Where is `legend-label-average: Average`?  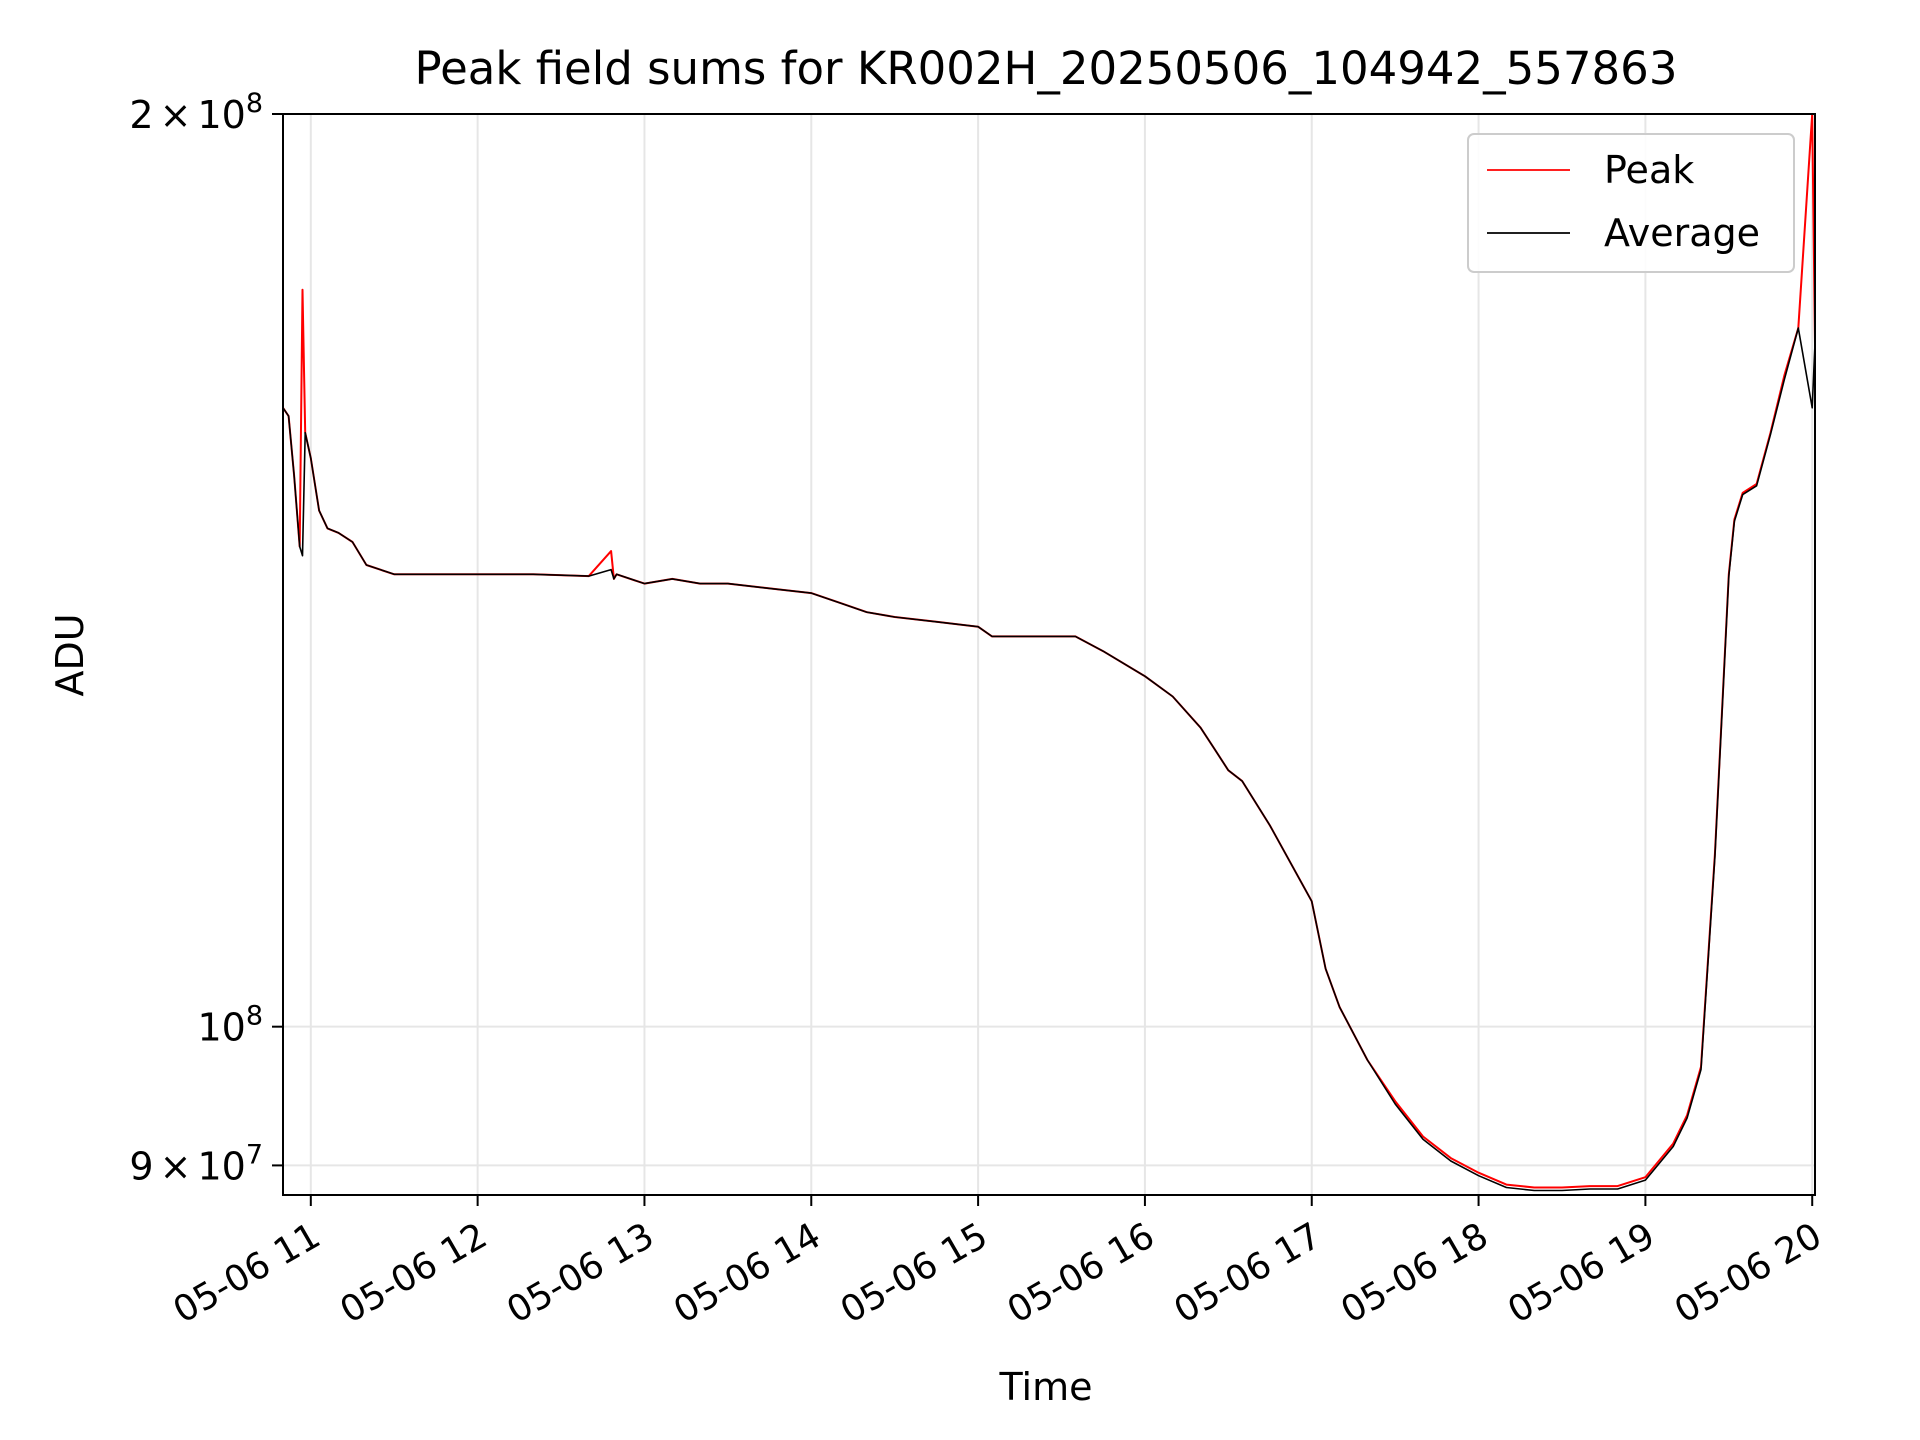
legend-label-average: Average is located at coordinates (1682, 233).